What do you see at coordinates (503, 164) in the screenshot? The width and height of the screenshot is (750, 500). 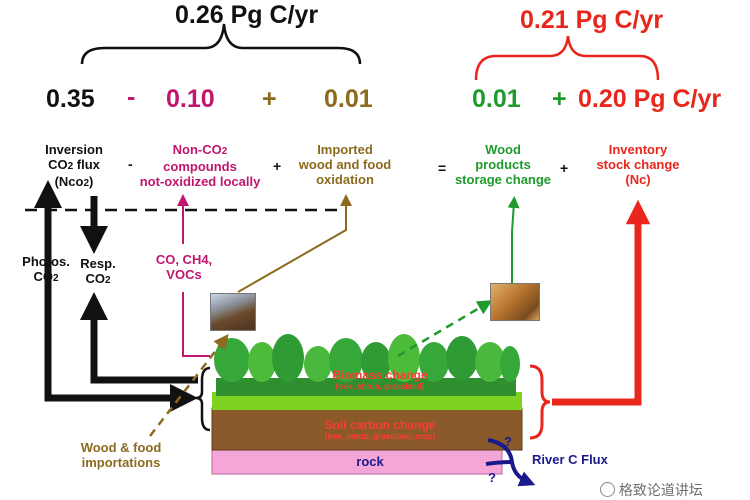 I see `wood-products-label: Wood products storage change` at bounding box center [503, 164].